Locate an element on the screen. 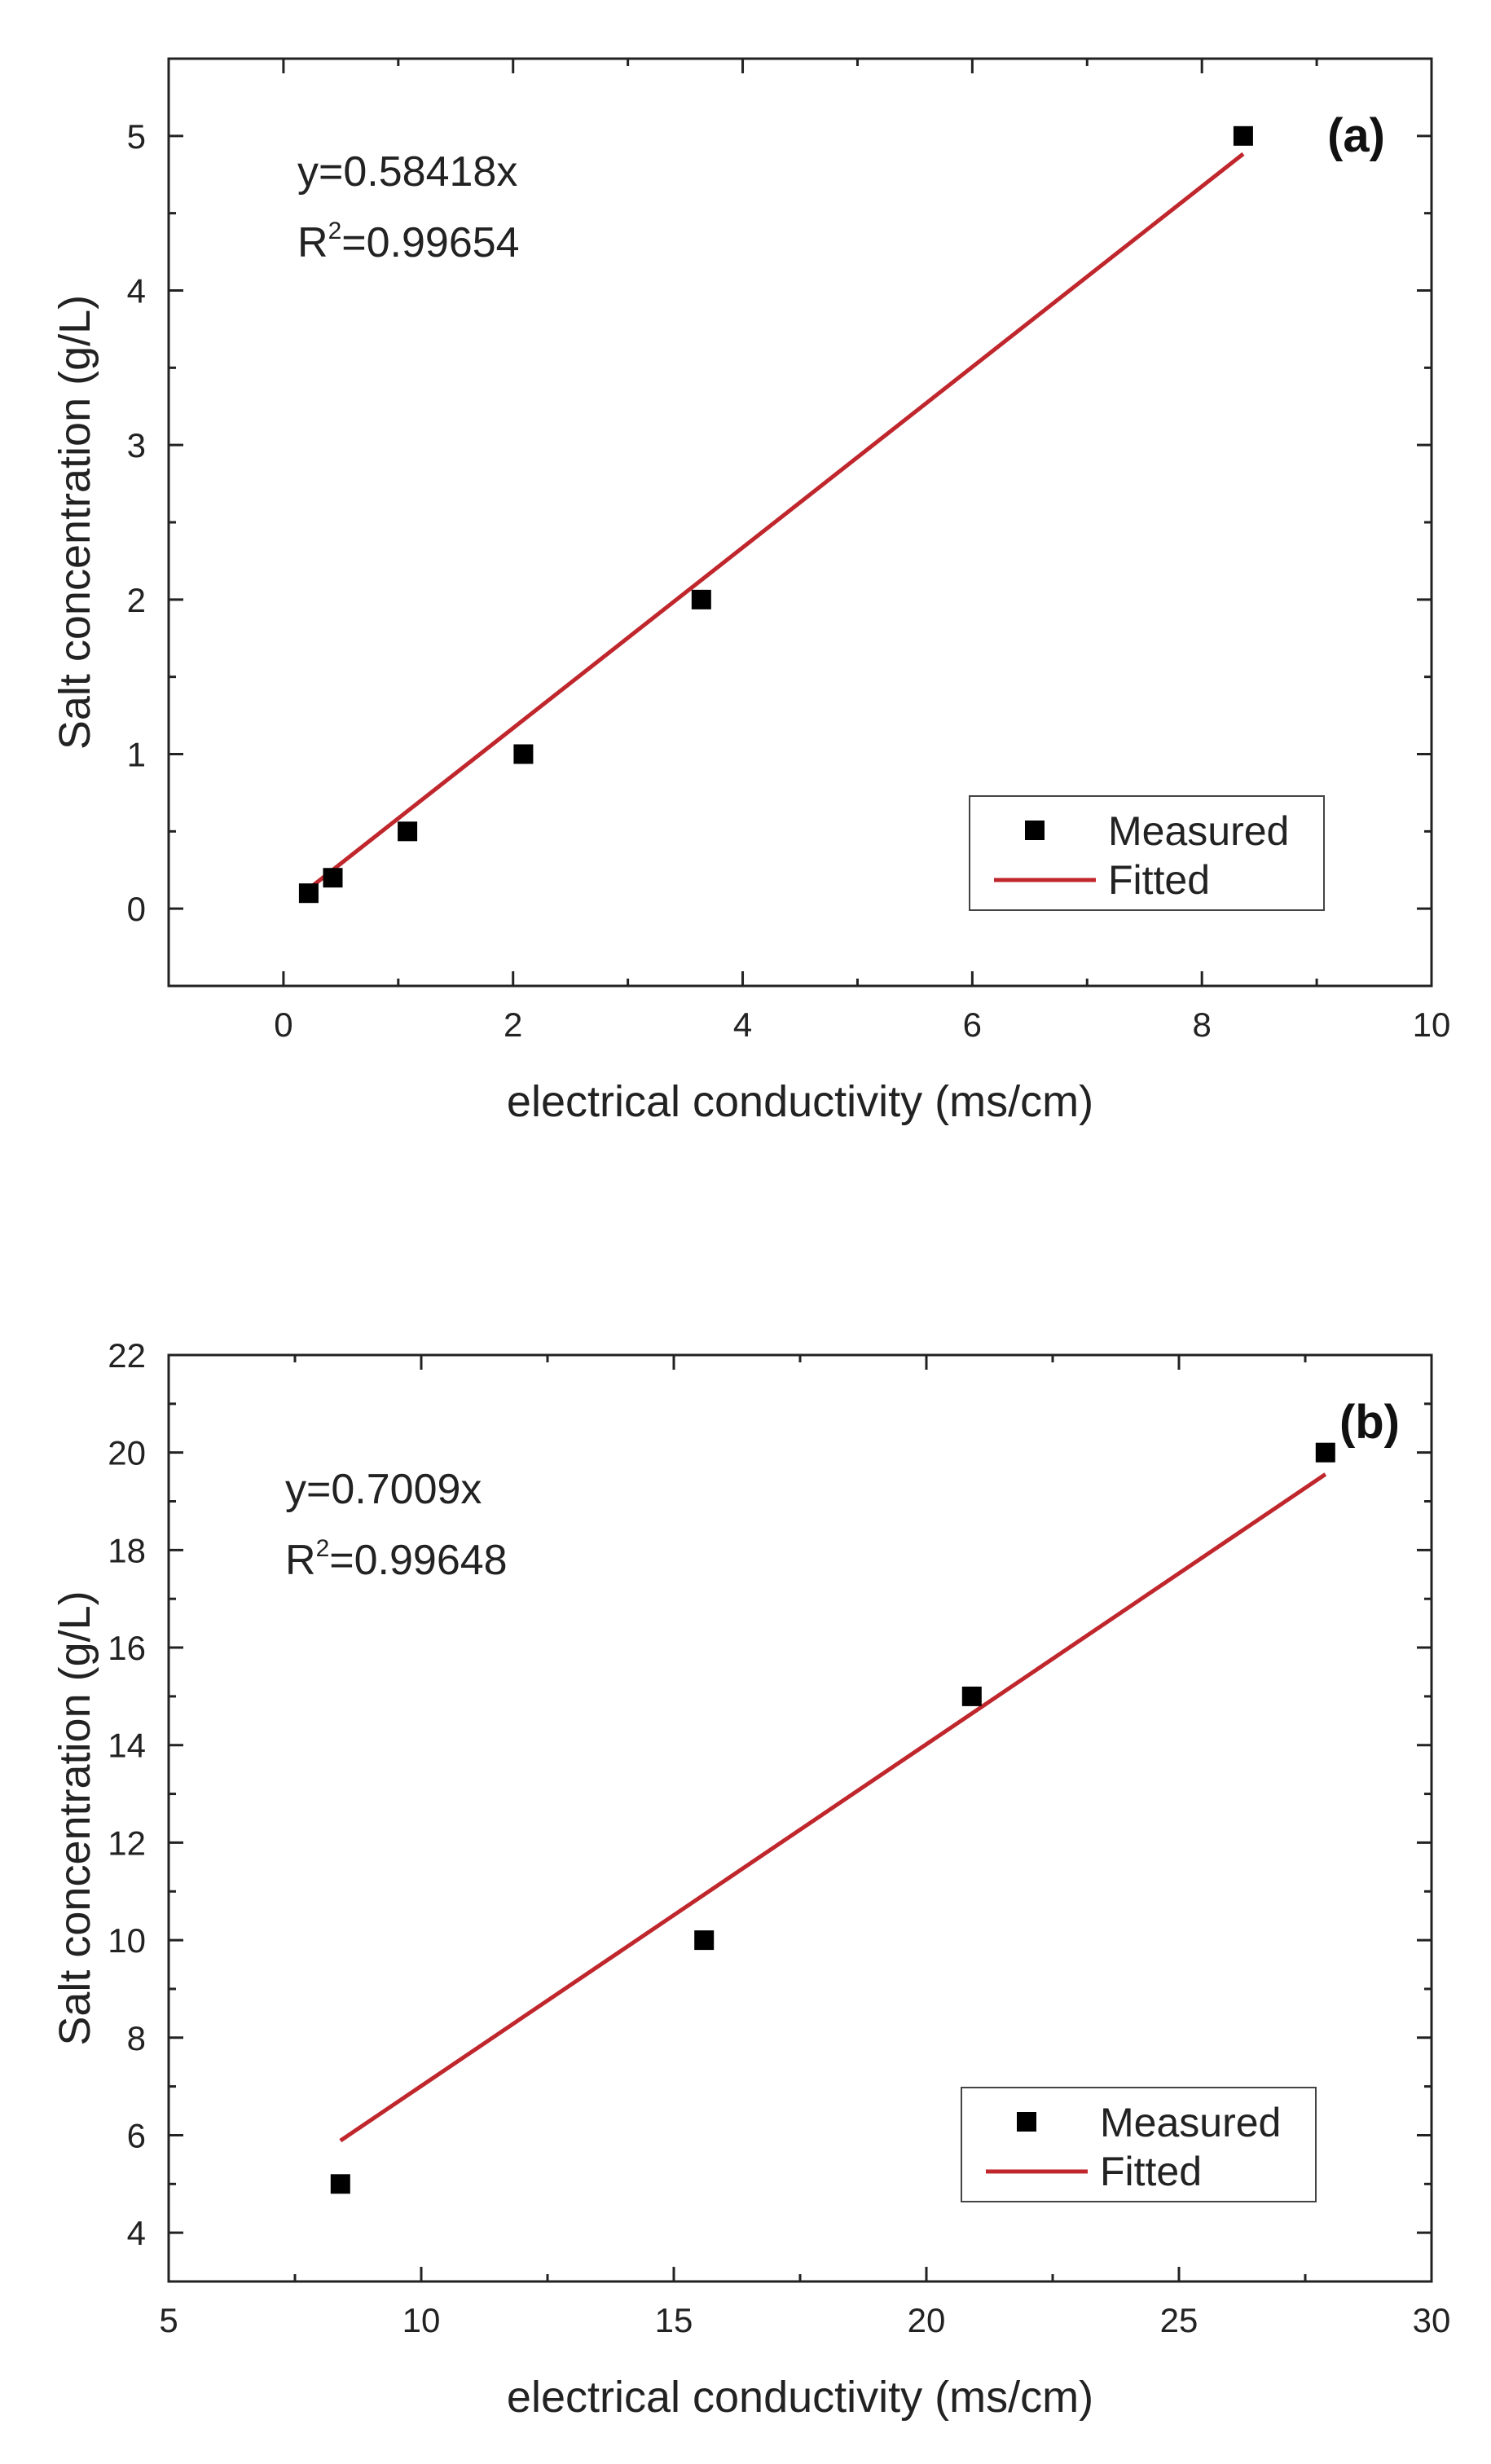 Image resolution: width=1491 pixels, height=2464 pixels. y-tick-label: 0 is located at coordinates (136, 909).